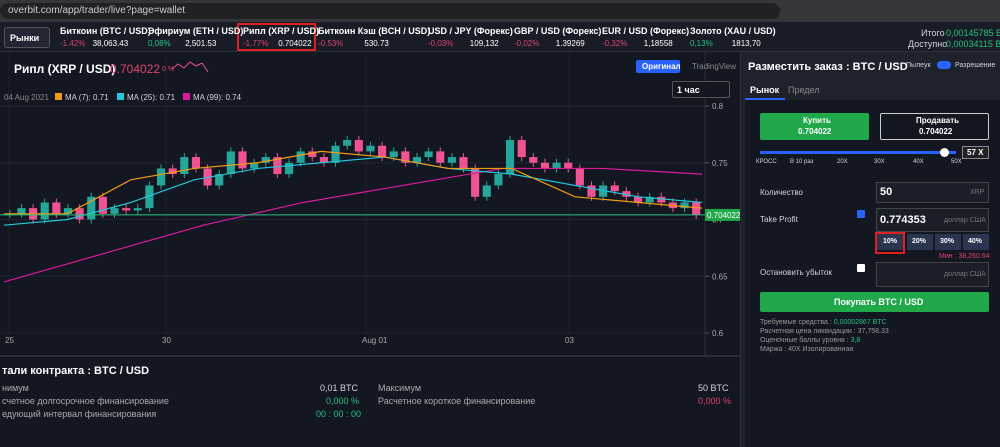 The image size is (1000, 447). I want to click on row-label: едующий интервал финансирования, so click(79, 414).